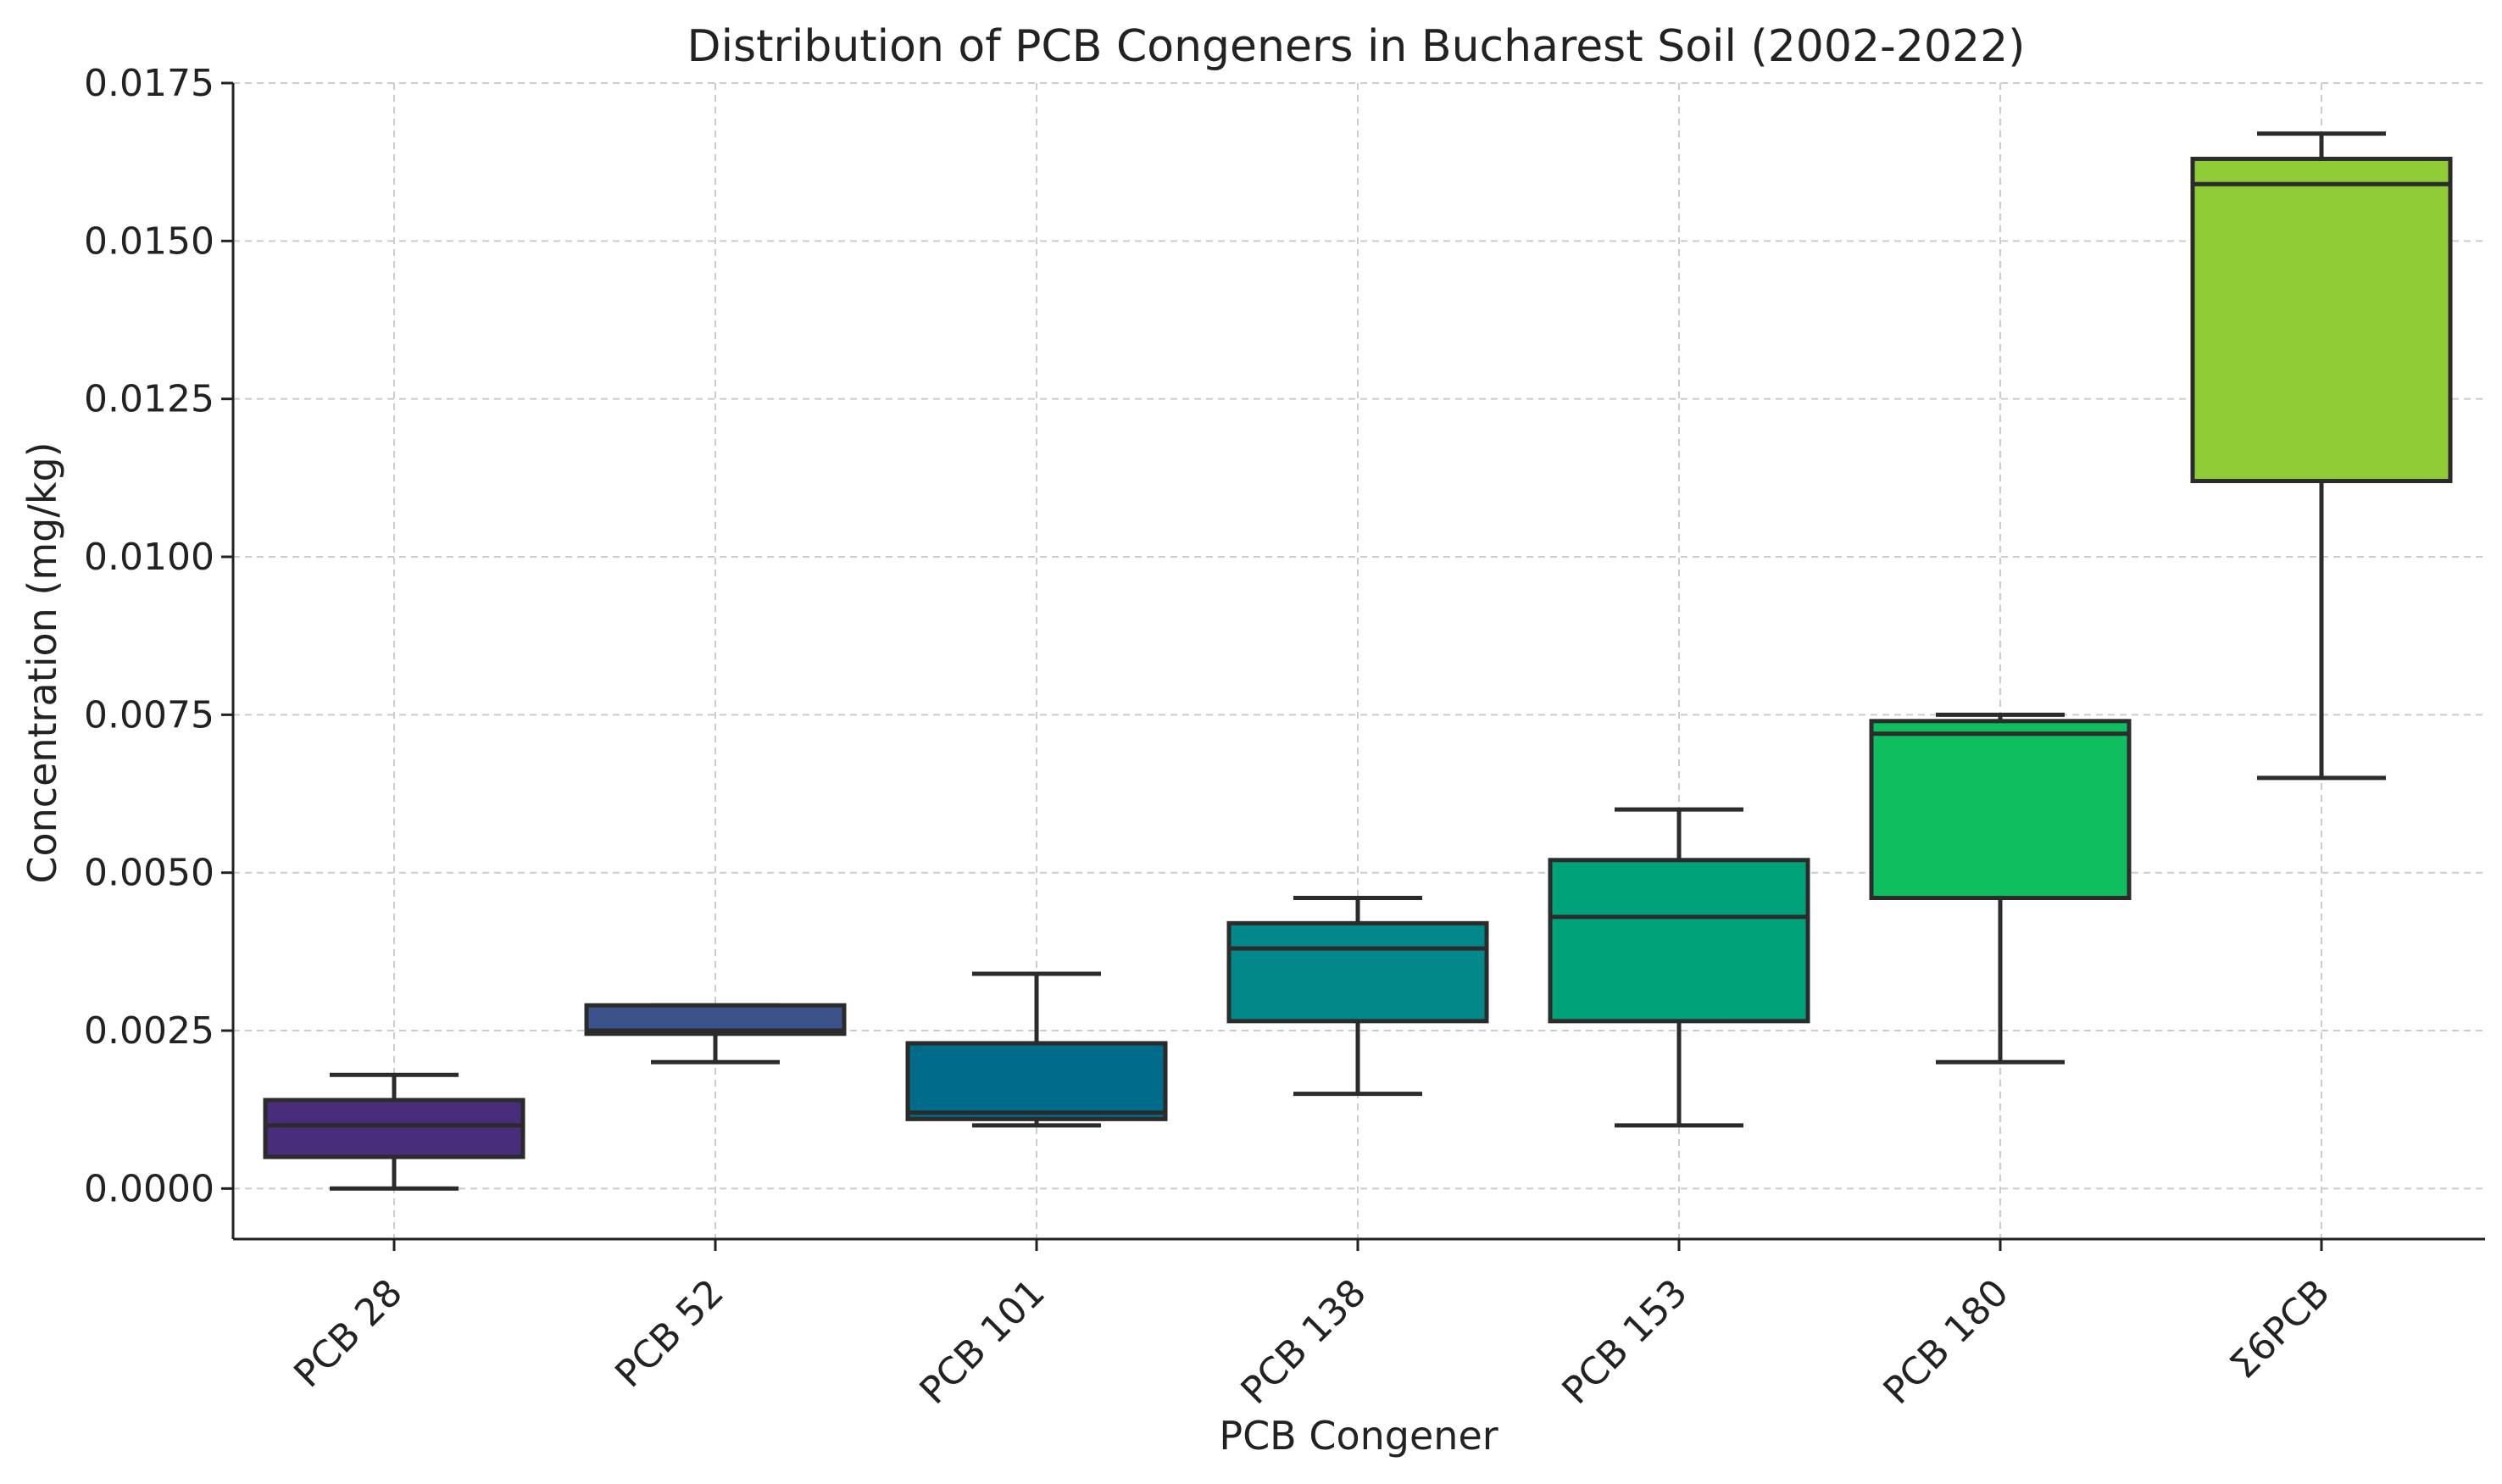 Image resolution: width=2502 pixels, height=1484 pixels. I want to click on y-tick-label: 0.0000, so click(149, 1189).